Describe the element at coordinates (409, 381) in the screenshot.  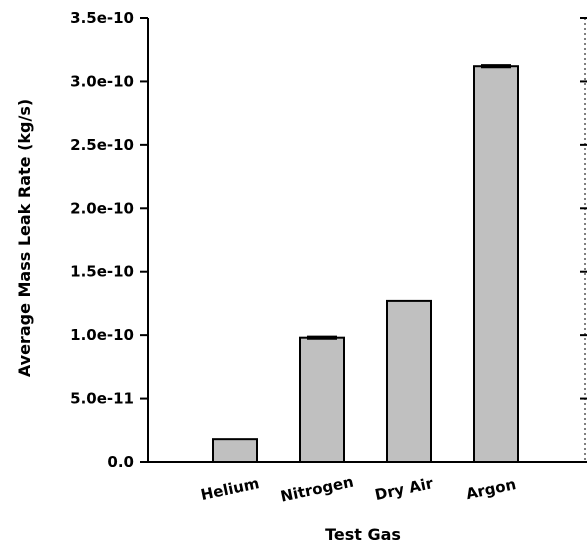
I see `bar-dry-air` at that location.